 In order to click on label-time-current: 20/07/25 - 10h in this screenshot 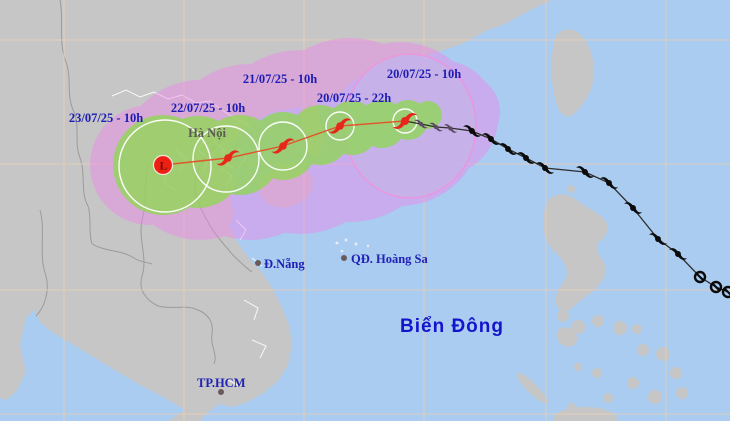, I will do `click(424, 74)`.